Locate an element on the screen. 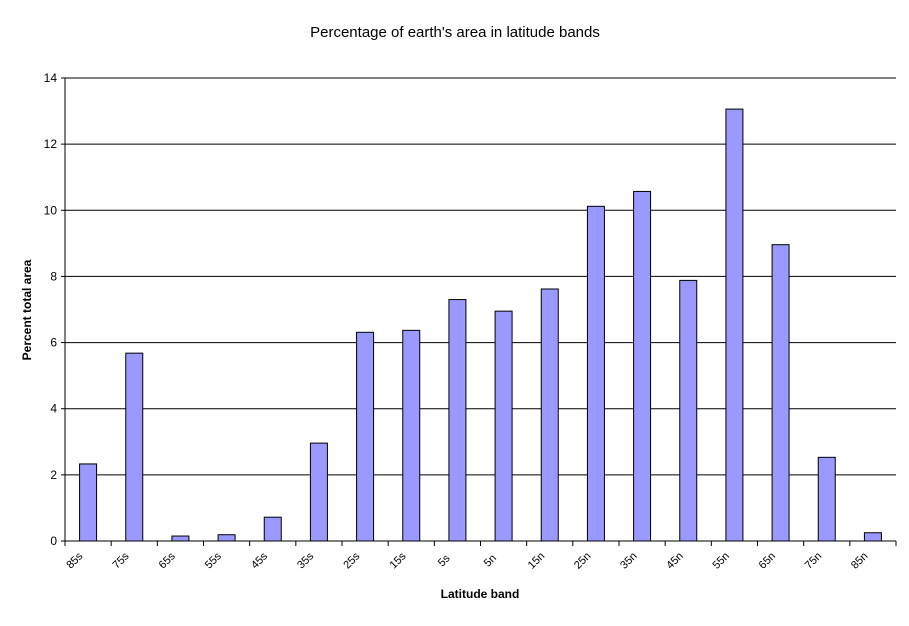 This screenshot has width=909, height=626. bar-45n is located at coordinates (688, 410).